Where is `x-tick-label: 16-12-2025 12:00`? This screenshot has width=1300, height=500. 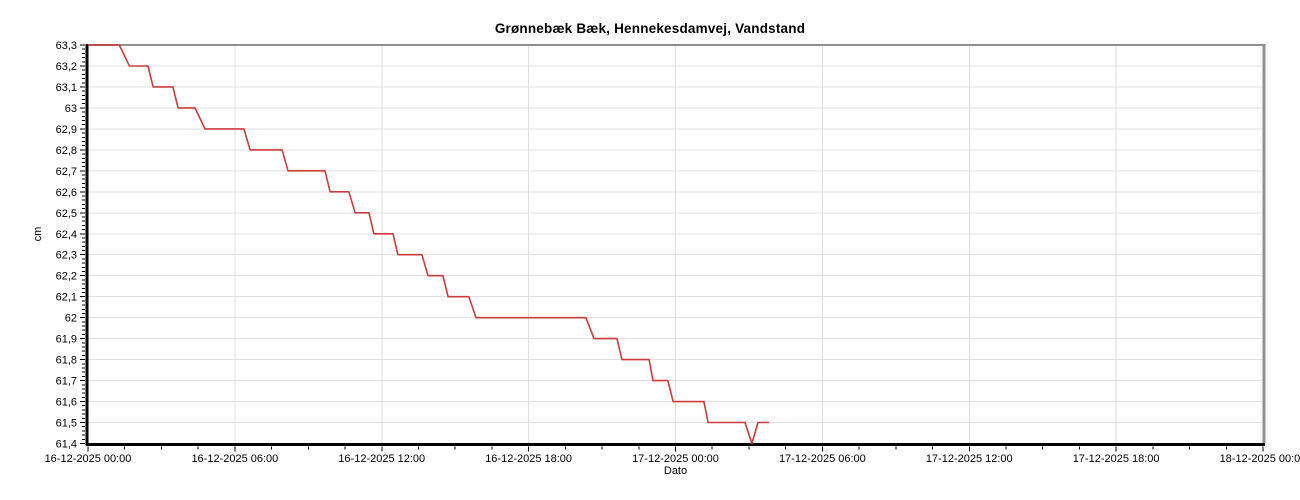 x-tick-label: 16-12-2025 12:00 is located at coordinates (381, 459).